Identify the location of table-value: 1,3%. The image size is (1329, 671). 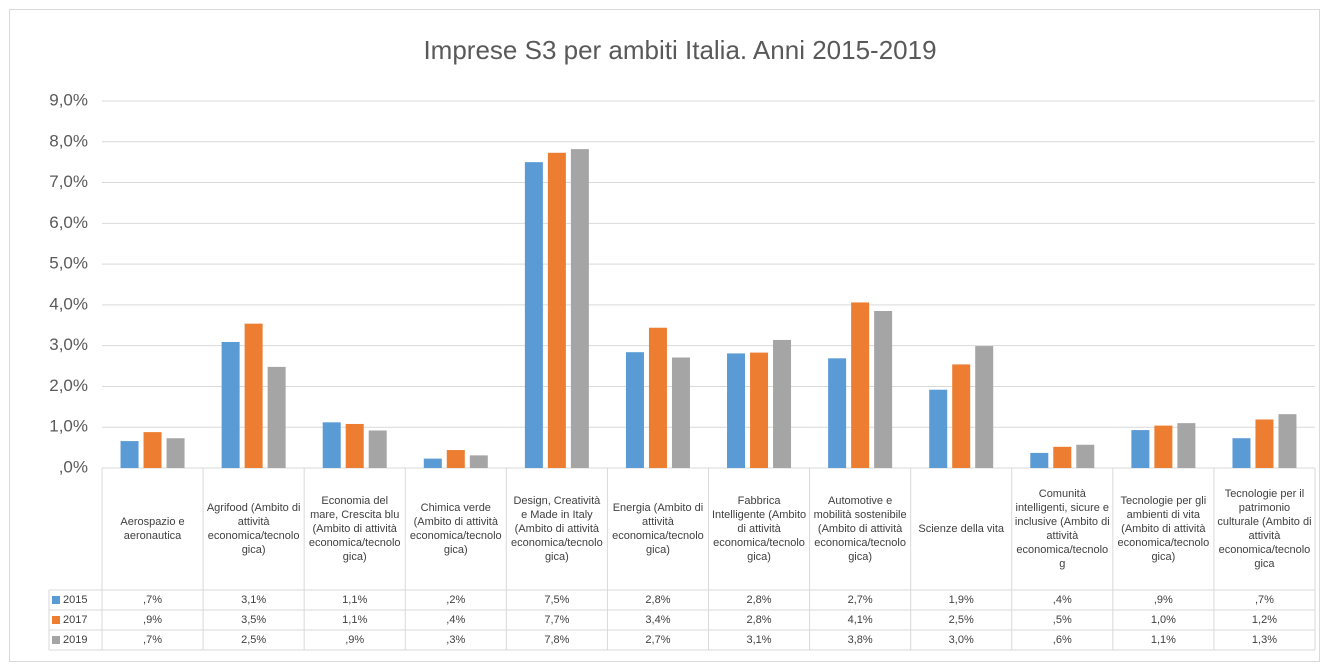
(1264, 640).